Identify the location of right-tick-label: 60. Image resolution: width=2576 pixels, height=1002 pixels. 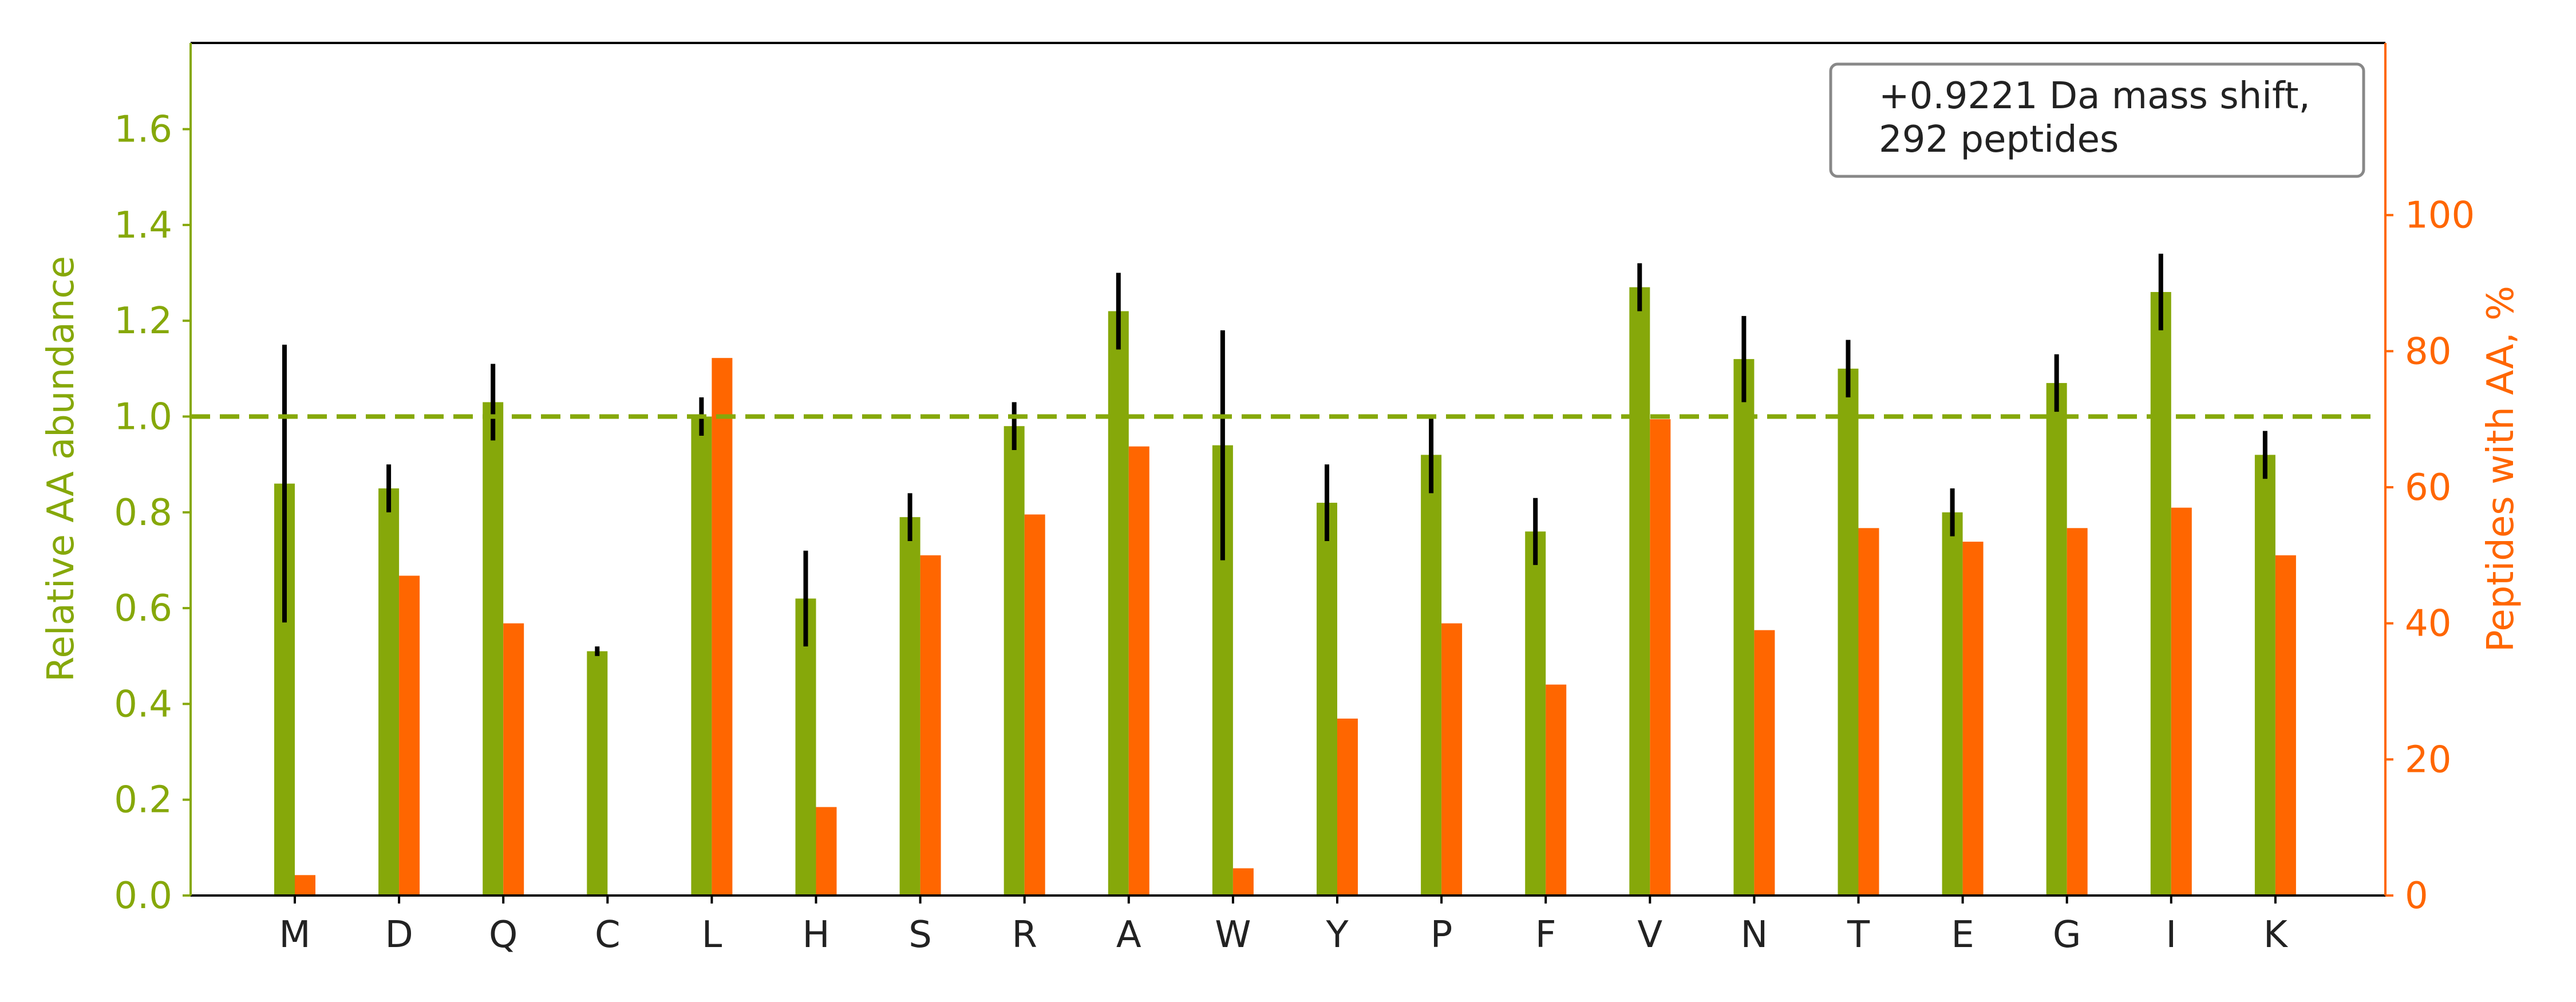
(2428, 488).